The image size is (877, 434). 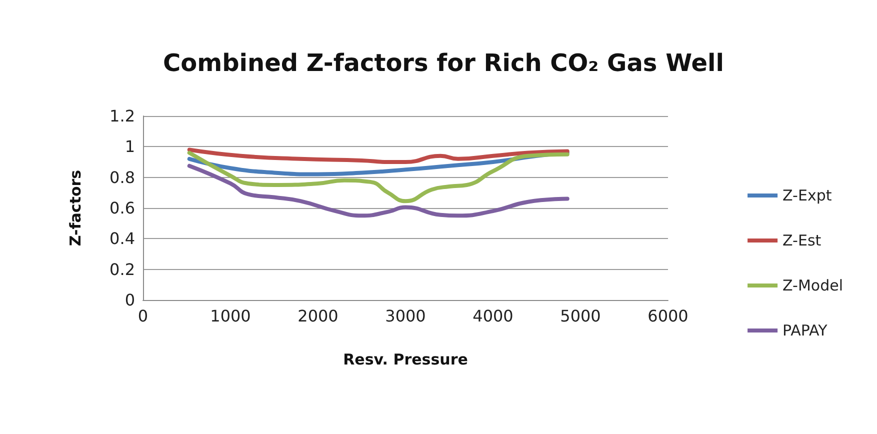 What do you see at coordinates (143, 316) in the screenshot?
I see `x-tick-label: 0` at bounding box center [143, 316].